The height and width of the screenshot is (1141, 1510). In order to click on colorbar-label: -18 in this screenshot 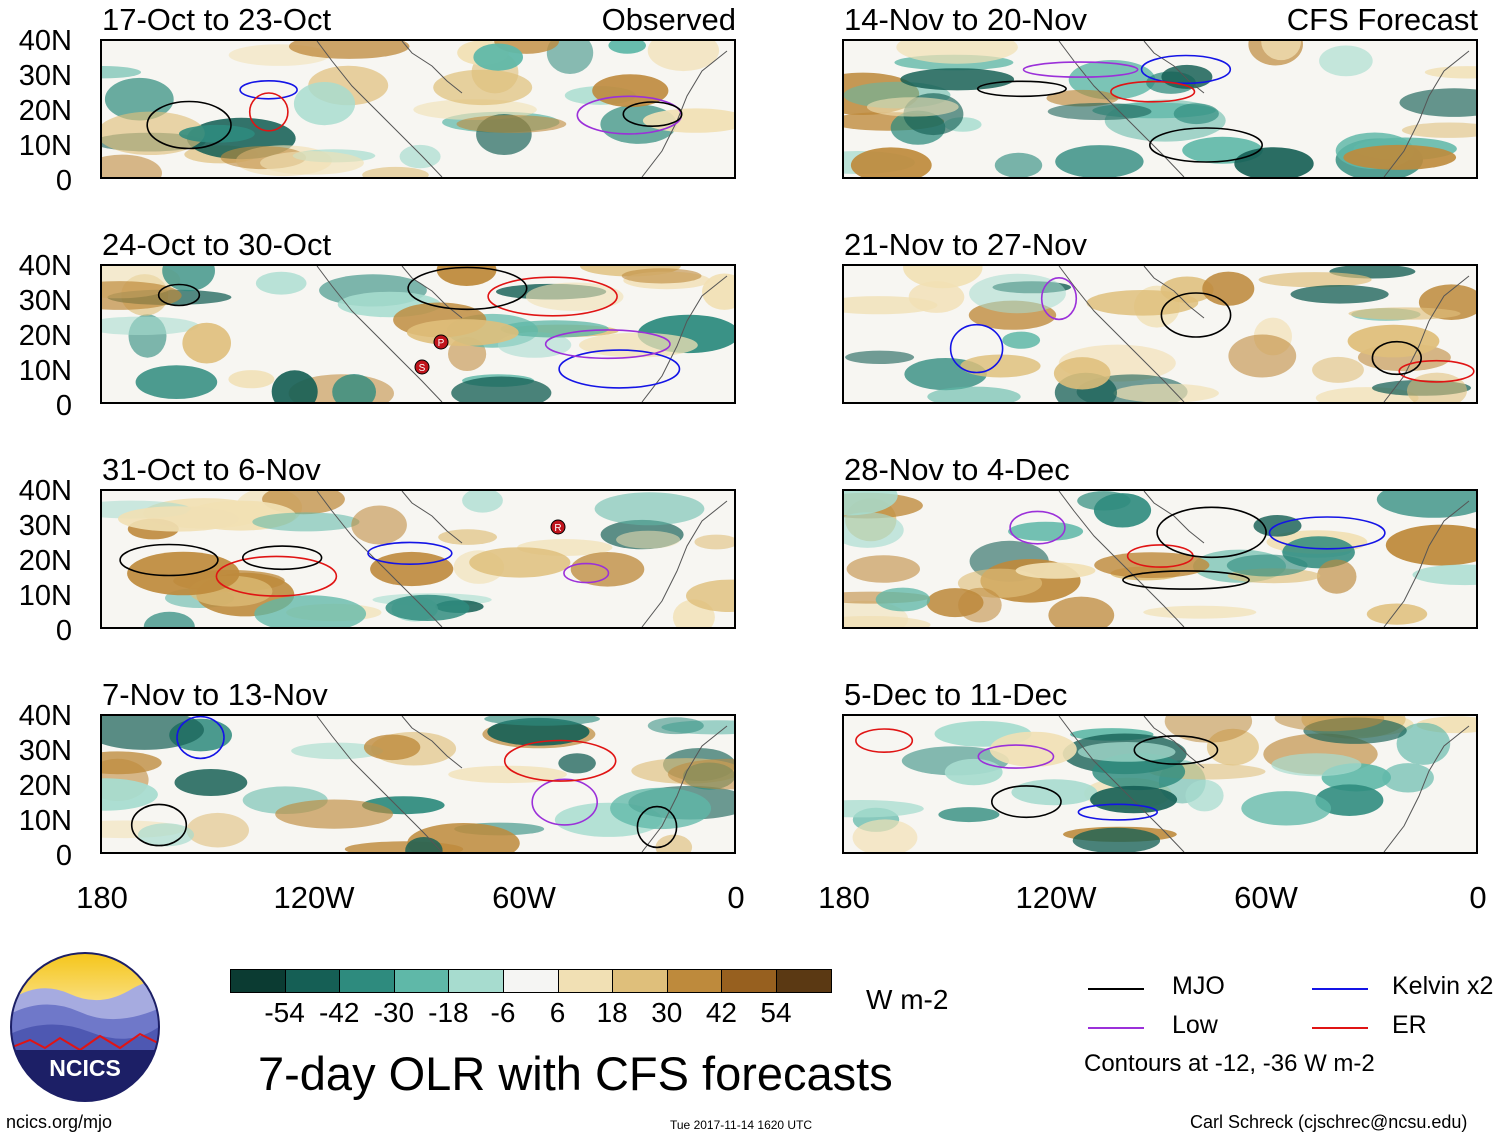, I will do `click(448, 1012)`.